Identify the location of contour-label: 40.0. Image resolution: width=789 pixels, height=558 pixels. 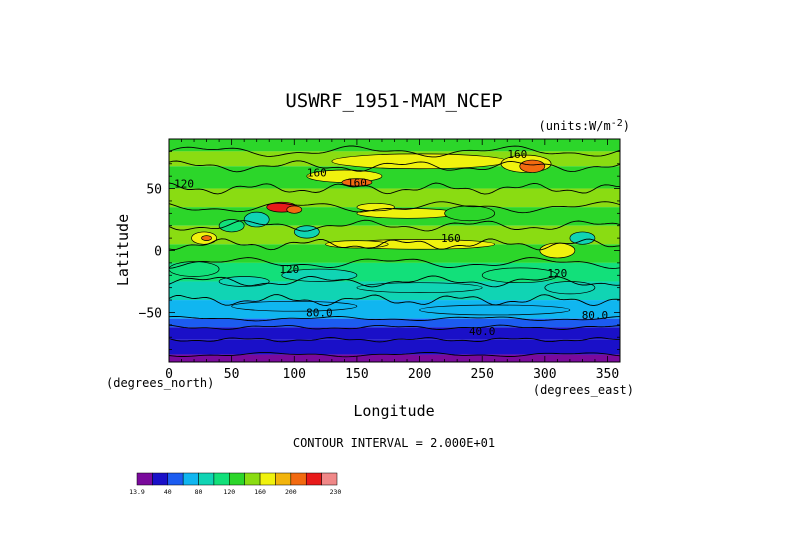
(482, 331).